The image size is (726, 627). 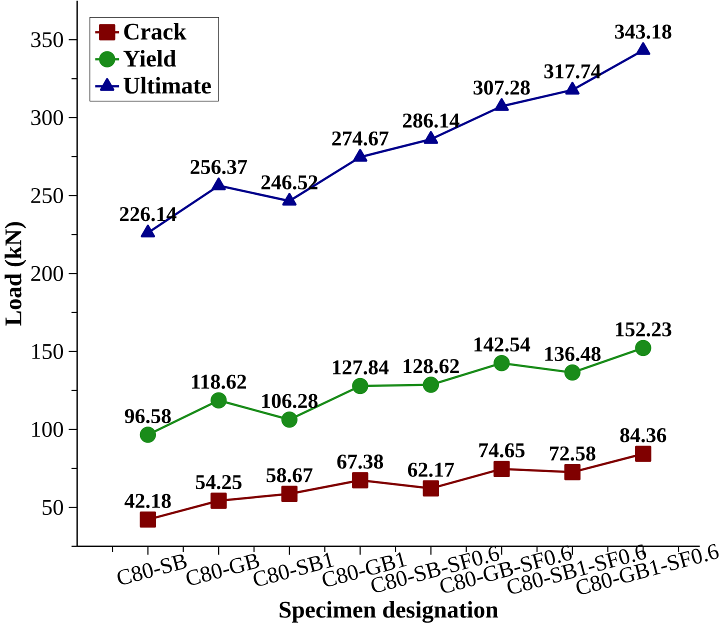 I want to click on data-label: 274.67, so click(x=360, y=138).